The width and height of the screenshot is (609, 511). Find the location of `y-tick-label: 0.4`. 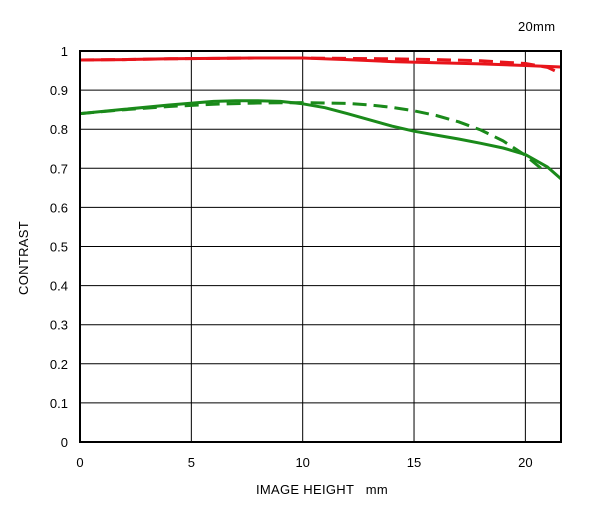

y-tick-label: 0.4 is located at coordinates (59, 286).